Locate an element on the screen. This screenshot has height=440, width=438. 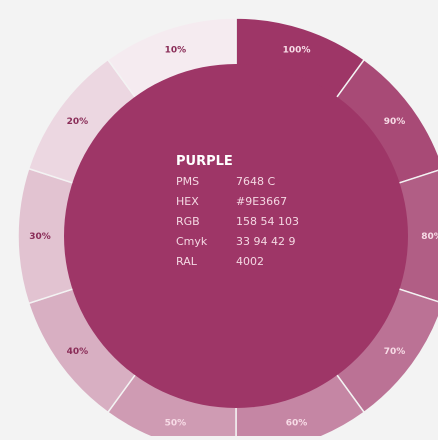
ring-label-100-percent: 100% is located at coordinates (297, 51).